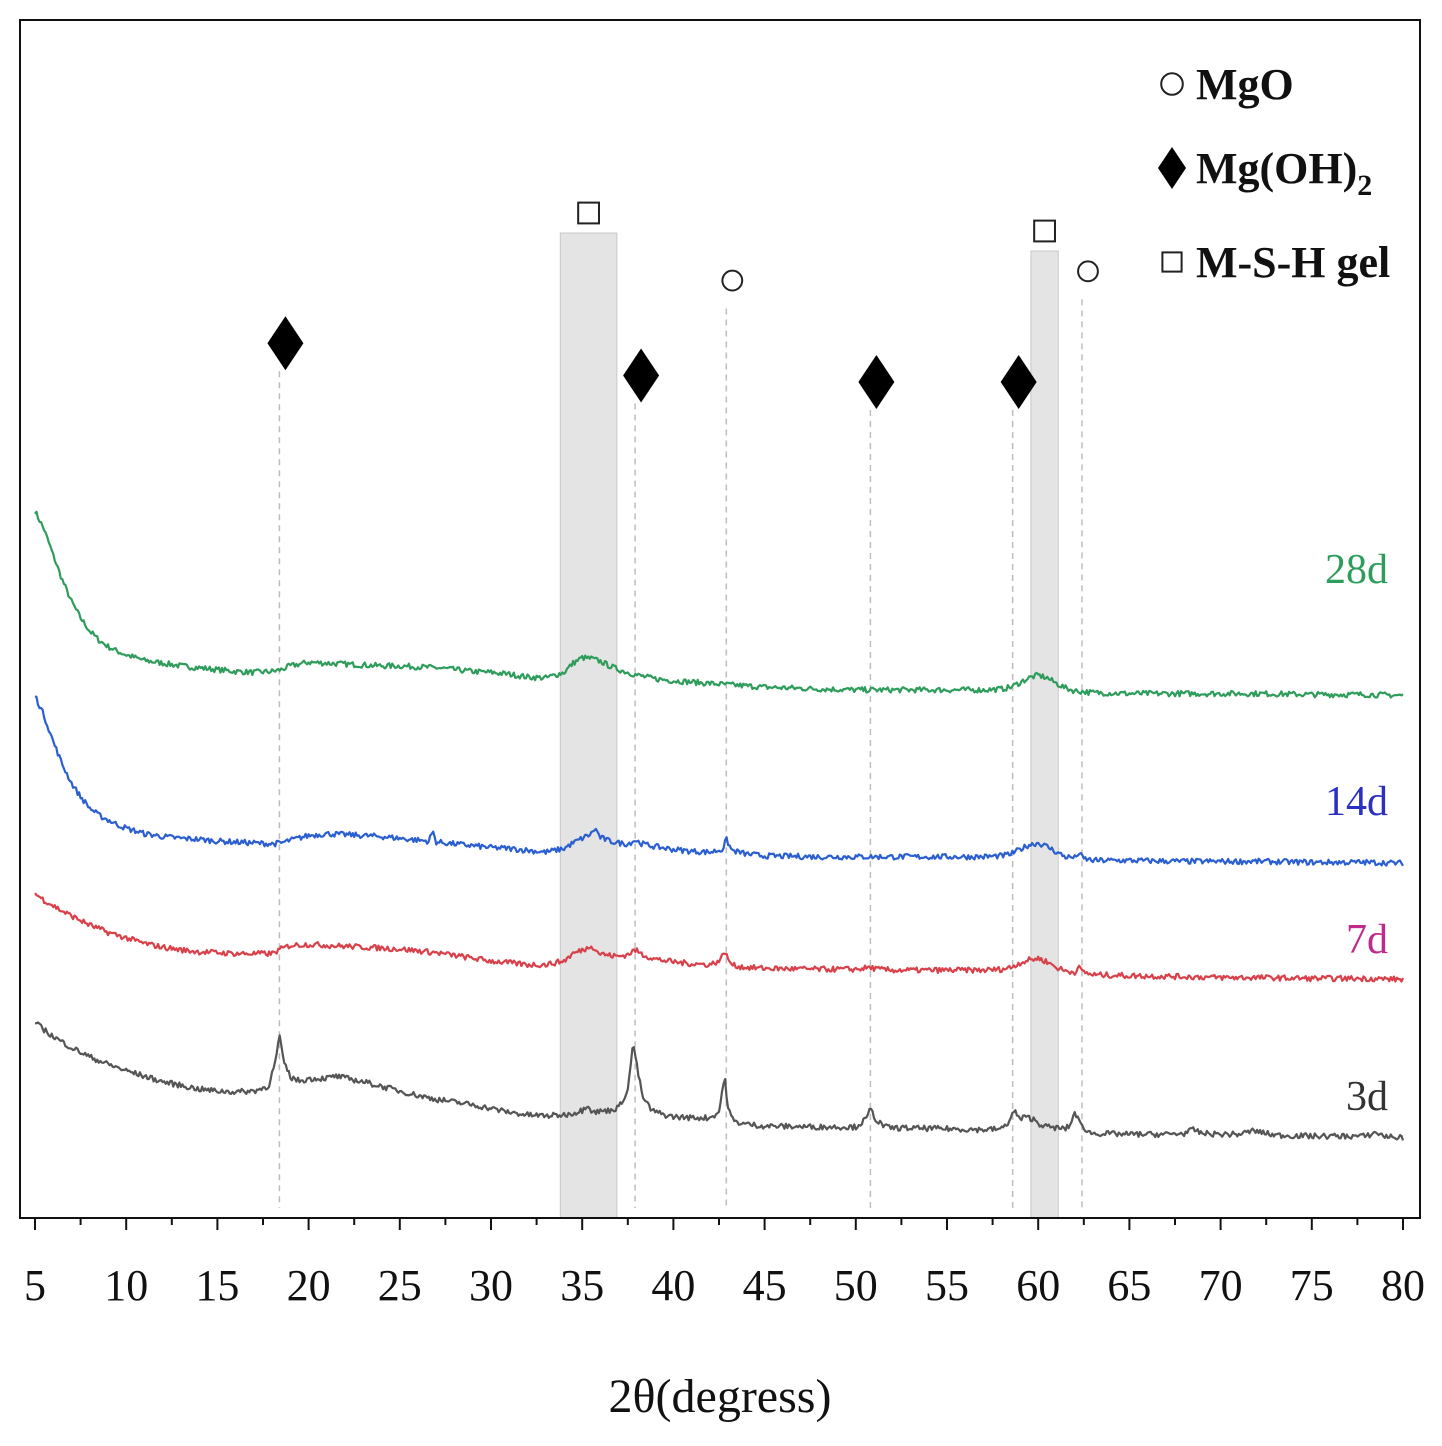 This screenshot has height=1446, width=1442. I want to click on series-labels: 28d 14d 7d 3d, so click(1356, 833).